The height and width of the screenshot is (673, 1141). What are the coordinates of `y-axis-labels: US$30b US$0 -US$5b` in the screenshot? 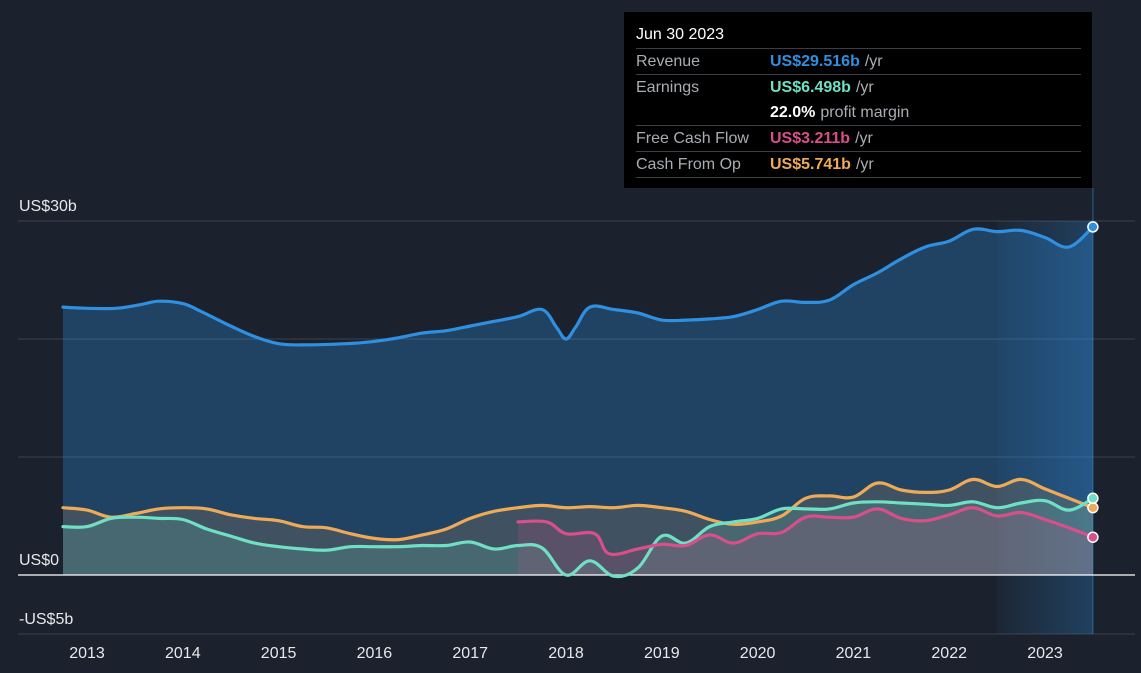 It's located at (48, 413).